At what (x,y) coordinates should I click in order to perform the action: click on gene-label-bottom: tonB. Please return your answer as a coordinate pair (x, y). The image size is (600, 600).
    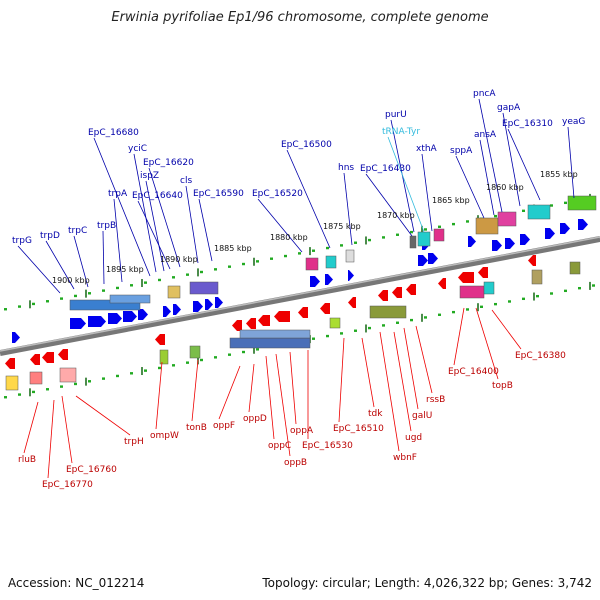
    Looking at the image, I should click on (196, 428).